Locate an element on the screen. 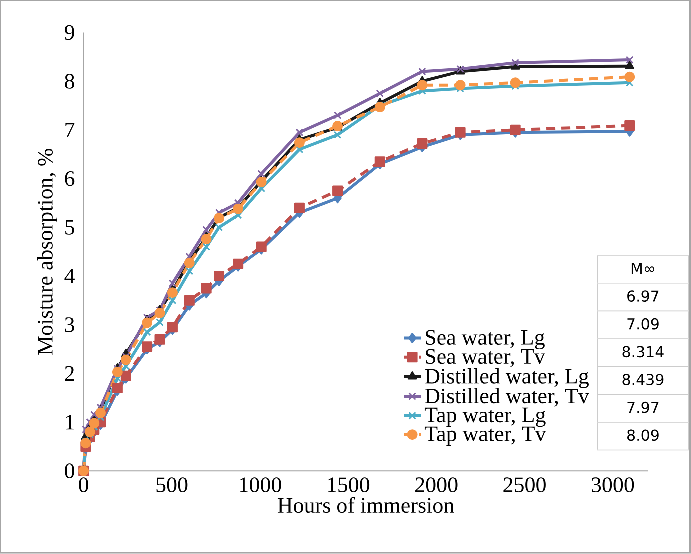  y-tick-label: 1 is located at coordinates (70, 422).